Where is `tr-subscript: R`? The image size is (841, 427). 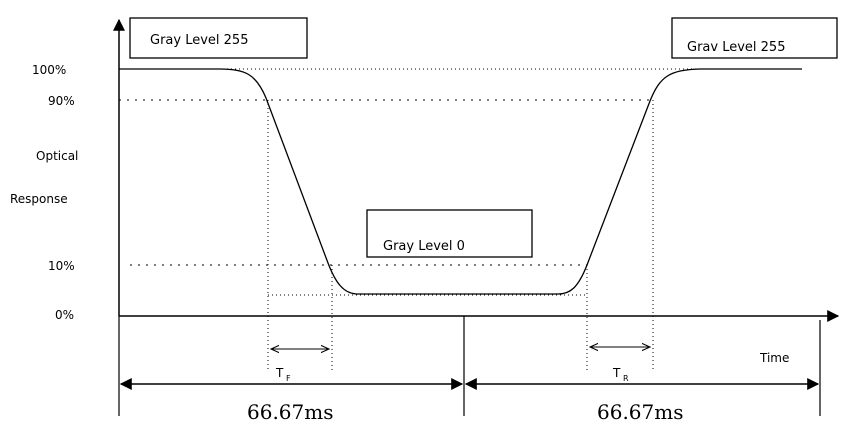 tr-subscript: R is located at coordinates (626, 378).